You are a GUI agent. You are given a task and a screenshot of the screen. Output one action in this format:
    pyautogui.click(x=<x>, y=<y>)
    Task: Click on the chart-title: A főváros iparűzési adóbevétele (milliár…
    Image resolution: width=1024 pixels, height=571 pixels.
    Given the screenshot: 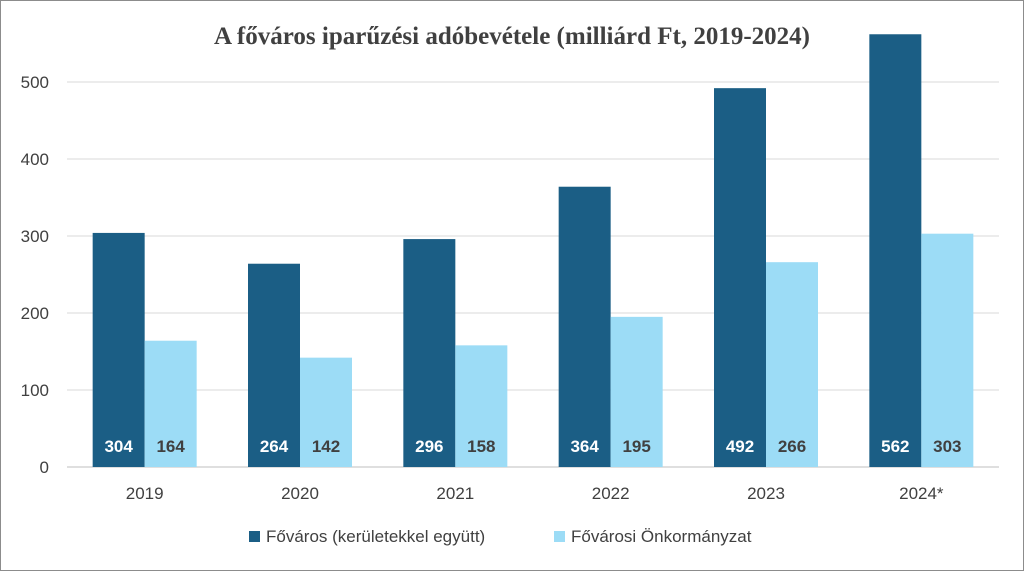 What is the action you would take?
    pyautogui.click(x=512, y=36)
    